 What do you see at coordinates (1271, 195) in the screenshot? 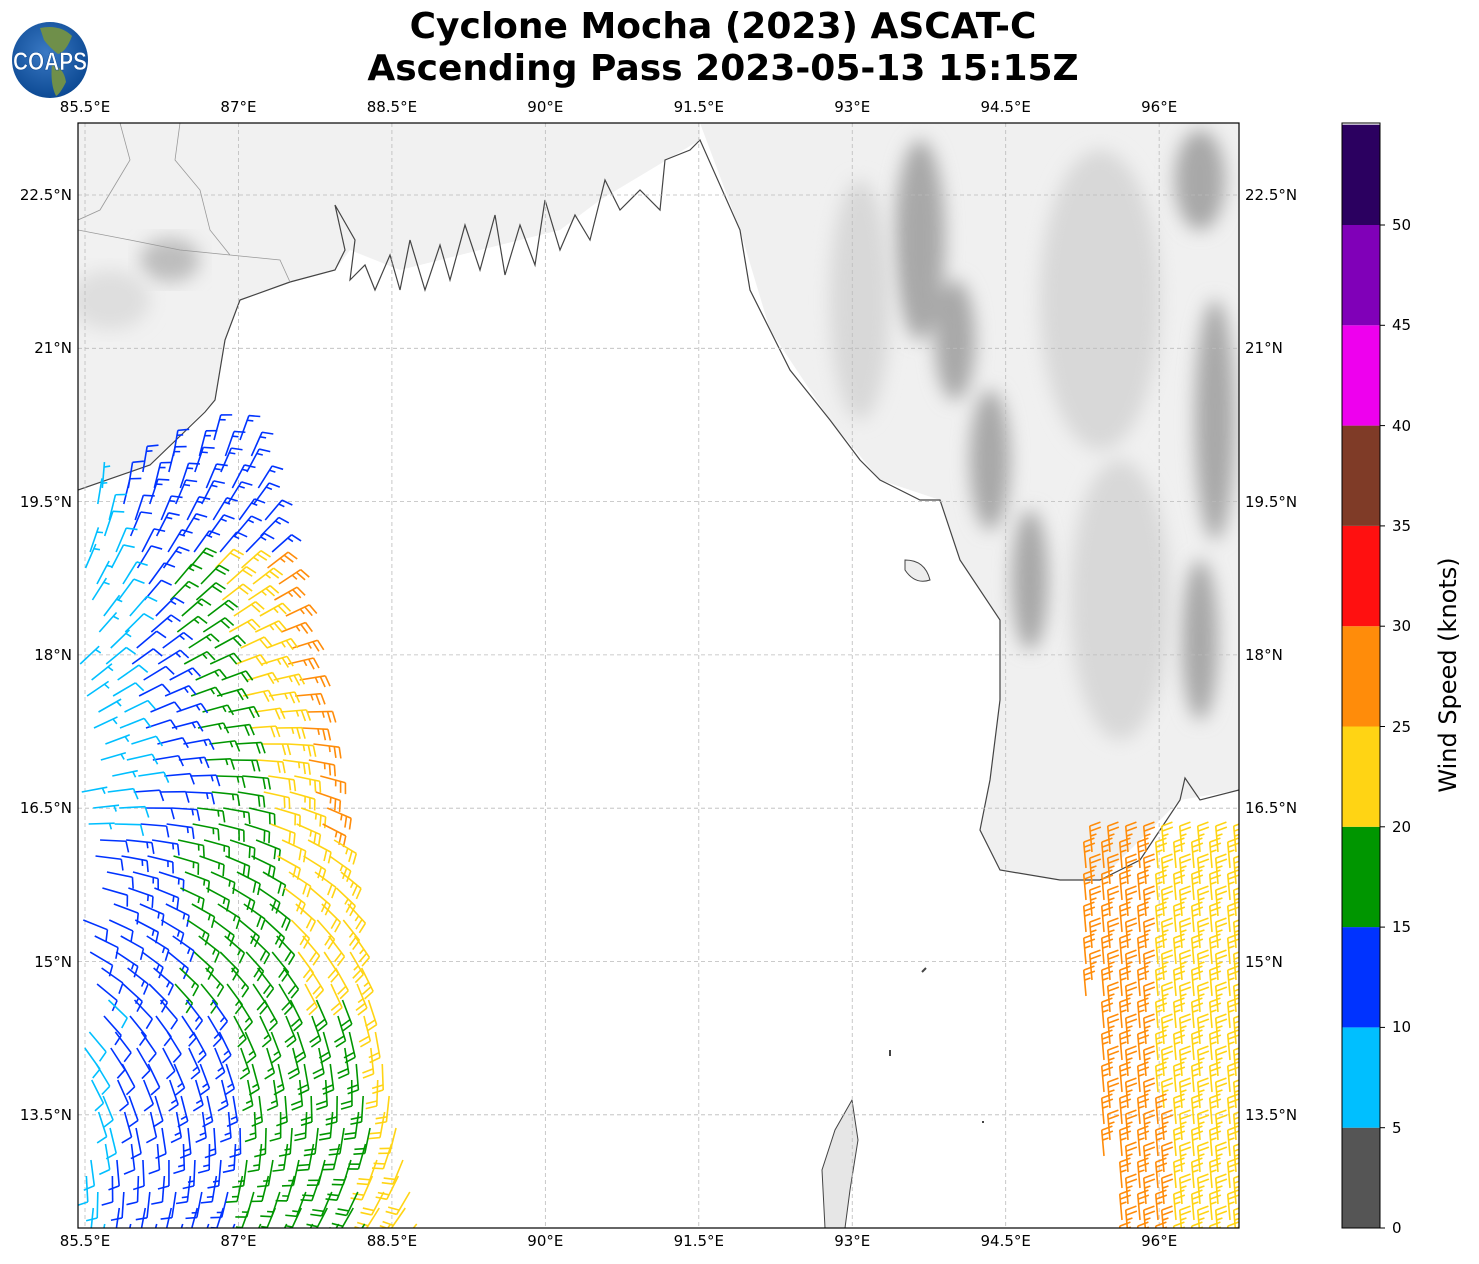
I see `lat-tick-right: 22.5°N` at bounding box center [1271, 195].